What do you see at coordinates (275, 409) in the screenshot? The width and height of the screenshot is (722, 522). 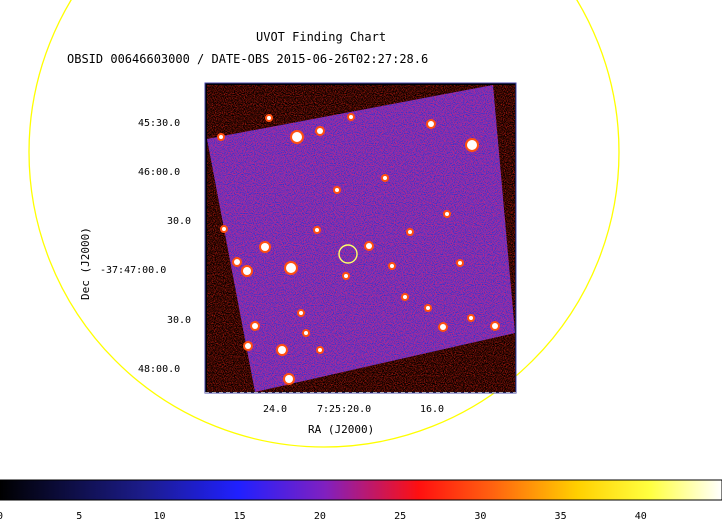 I see `ra-tick-1: 24.0` at bounding box center [275, 409].